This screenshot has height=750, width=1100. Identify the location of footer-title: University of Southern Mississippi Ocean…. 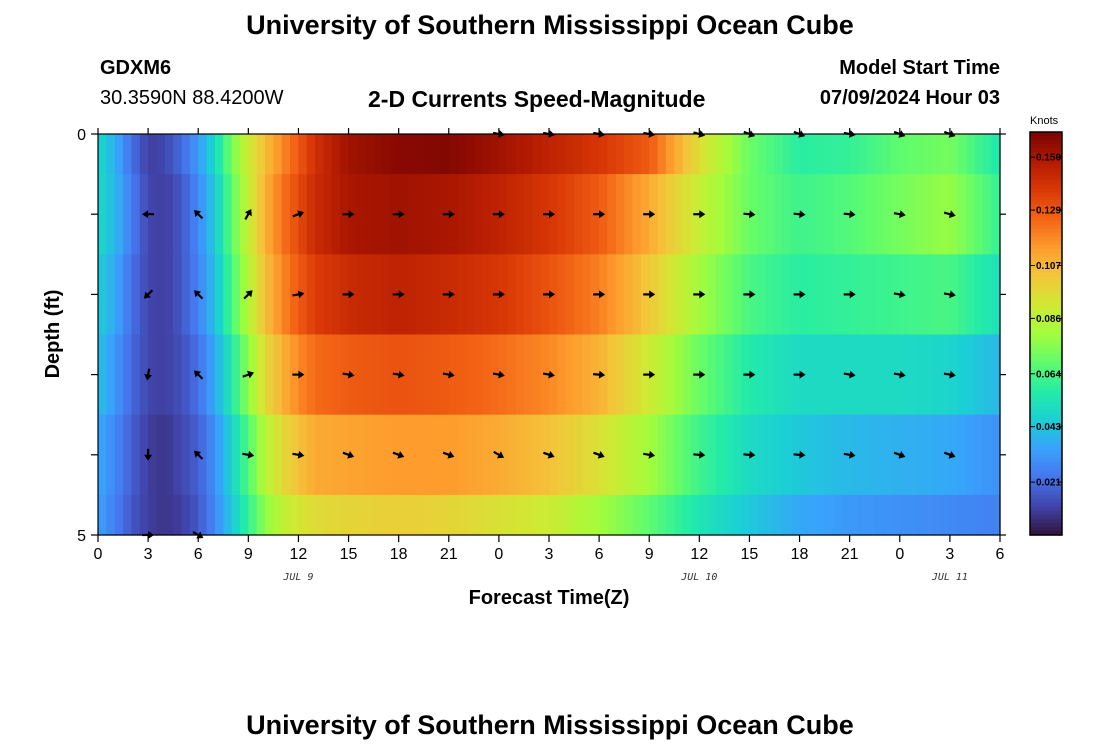
(550, 725).